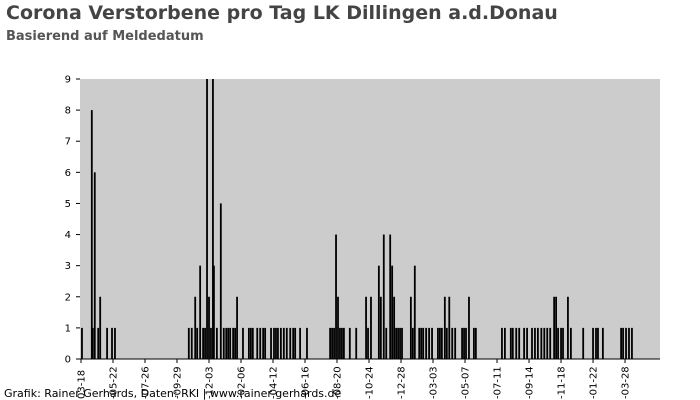 Image resolution: width=700 pixels, height=400 pixels. Describe the element at coordinates (274, 382) in the screenshot. I see `x-tick-label: -04-12` at that location.